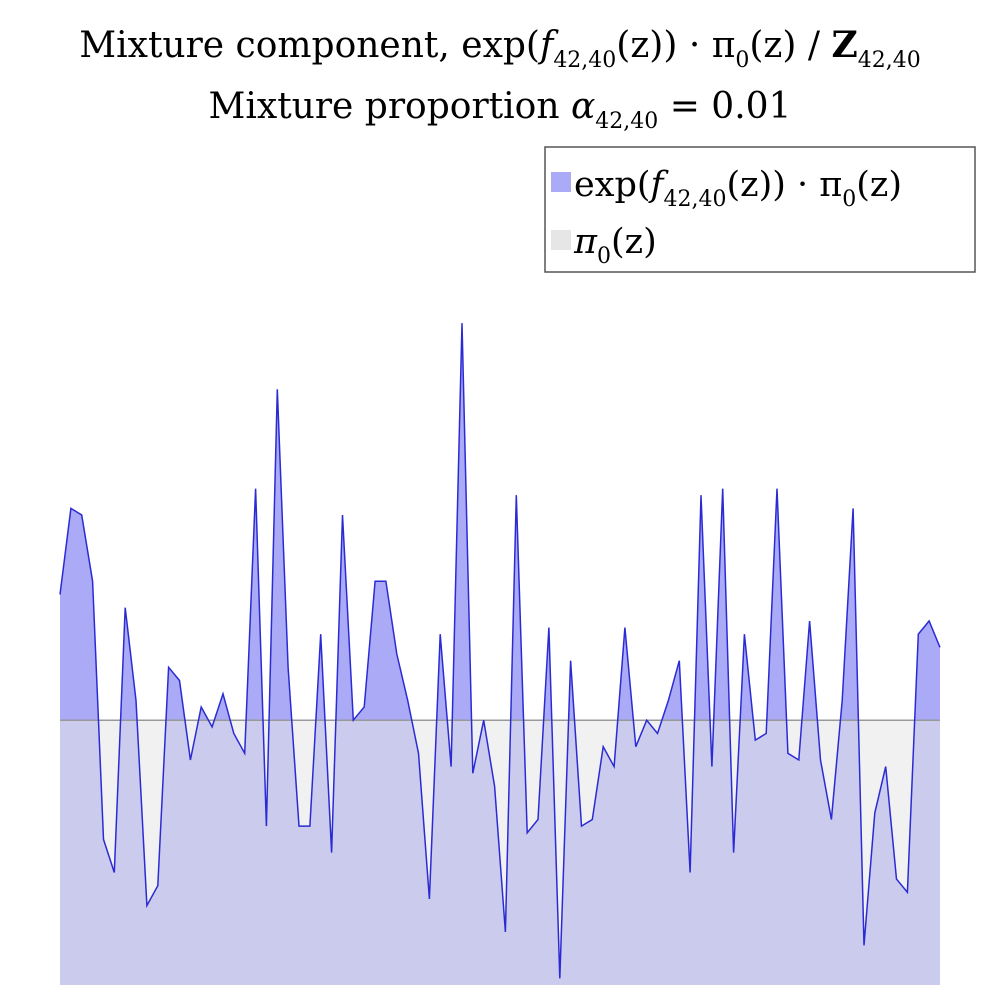 The width and height of the screenshot is (1000, 1000). What do you see at coordinates (738, 188) in the screenshot?
I see `legend-label-component: exp(f42,40(z)) · π0(z)` at bounding box center [738, 188].